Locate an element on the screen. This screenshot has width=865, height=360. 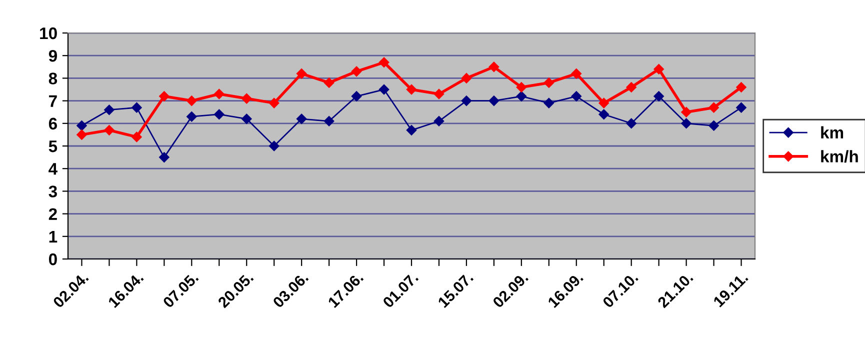
legend-label: km/h is located at coordinates (839, 156).